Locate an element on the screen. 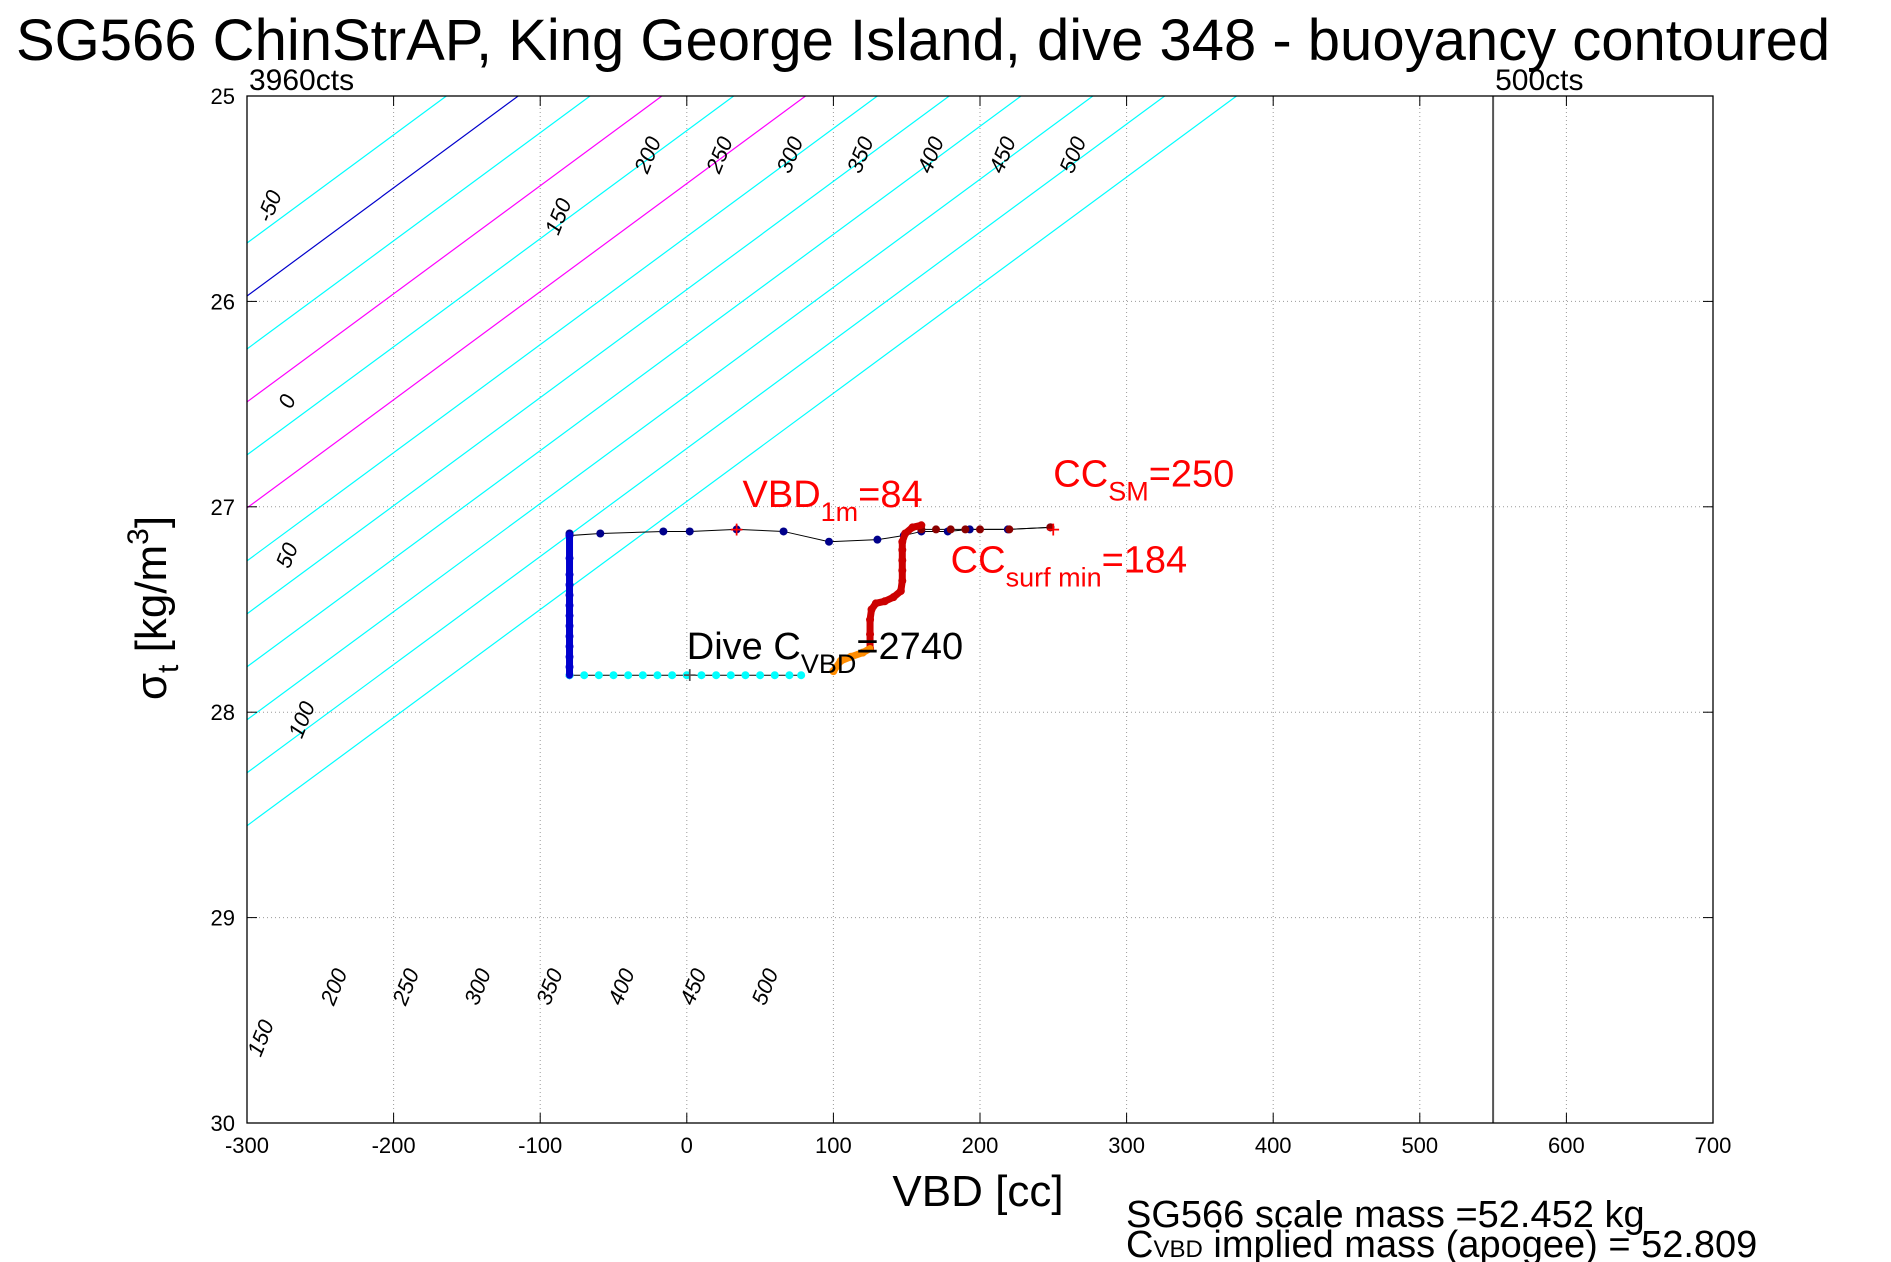 The height and width of the screenshot is (1262, 1891). x-tick-label: 600 is located at coordinates (1566, 1145).